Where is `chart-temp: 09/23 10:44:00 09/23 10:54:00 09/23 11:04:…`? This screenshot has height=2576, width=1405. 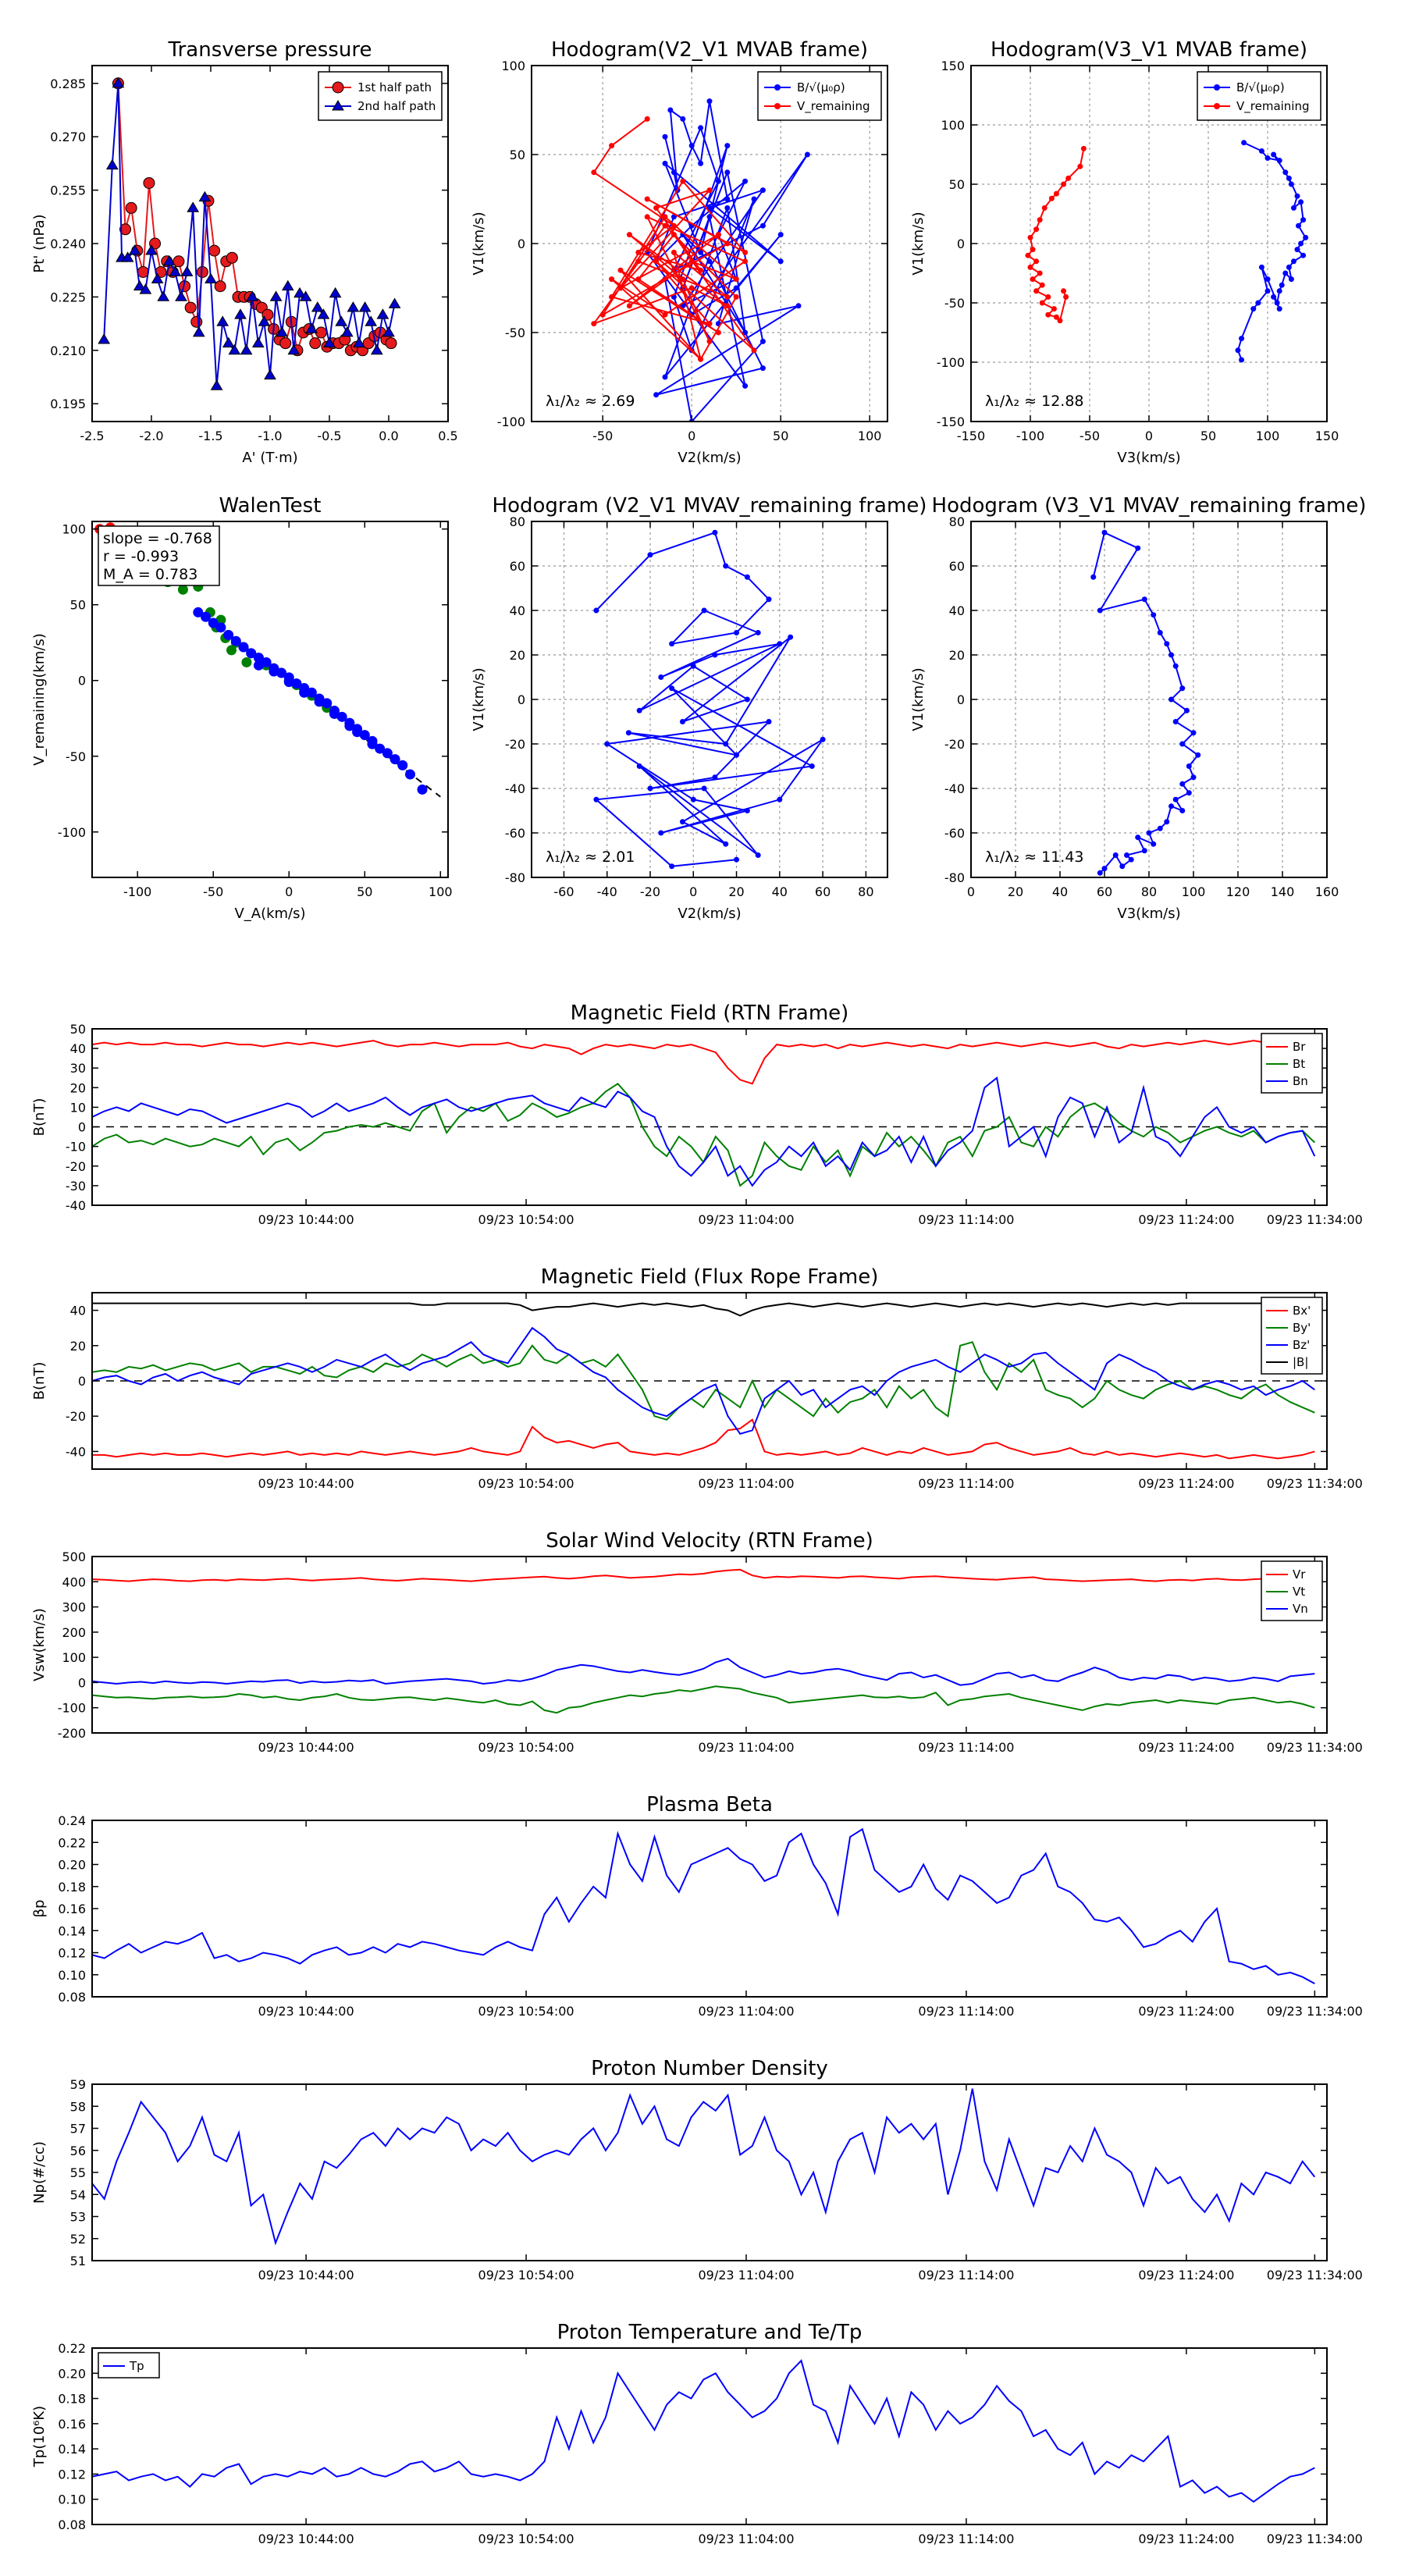 chart-temp: 09/23 10:44:00 09/23 10:54:00 09/23 11:04:… is located at coordinates (697, 2433).